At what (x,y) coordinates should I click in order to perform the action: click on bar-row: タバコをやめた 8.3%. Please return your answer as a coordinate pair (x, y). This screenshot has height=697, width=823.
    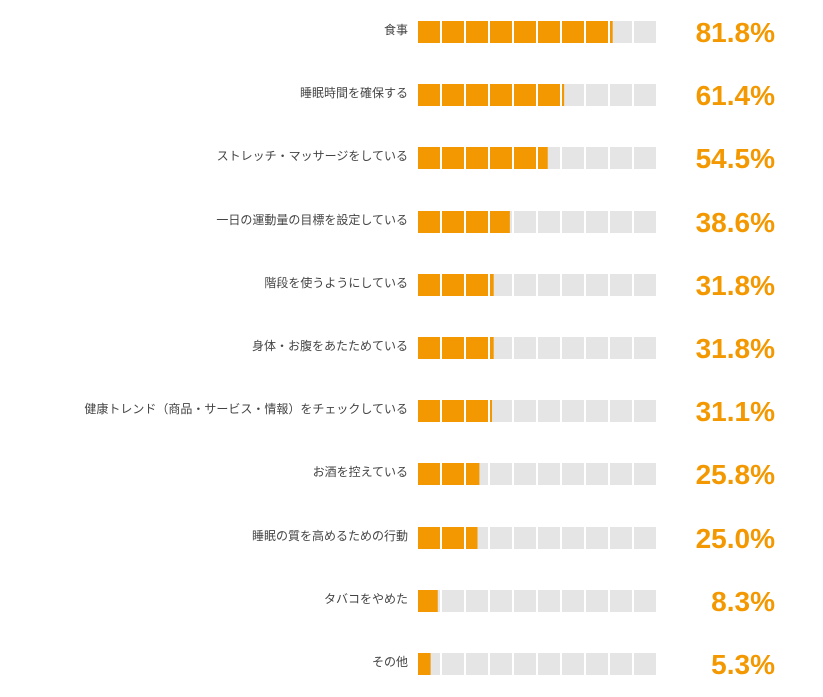
    Looking at the image, I should click on (549, 601).